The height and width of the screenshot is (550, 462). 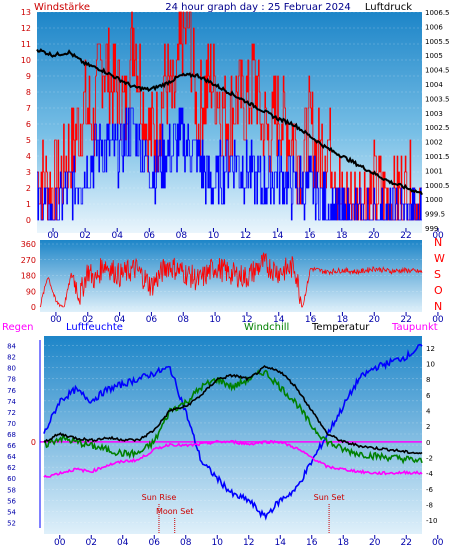 What do you see at coordinates (174, 511) in the screenshot?
I see `event-label-moon_set: Moon Set` at bounding box center [174, 511].